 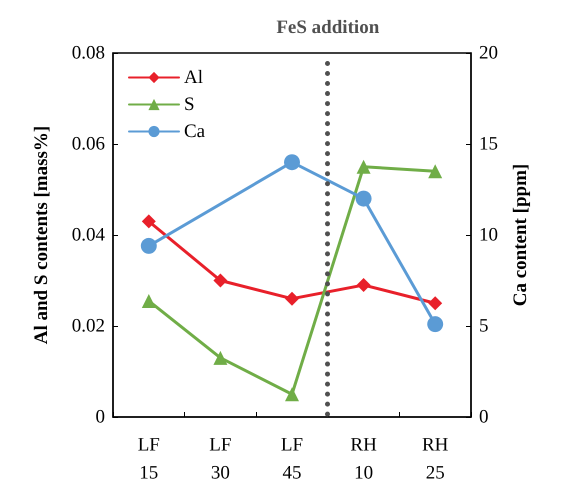 I want to click on y2-tick-label: 10, so click(x=488, y=235).